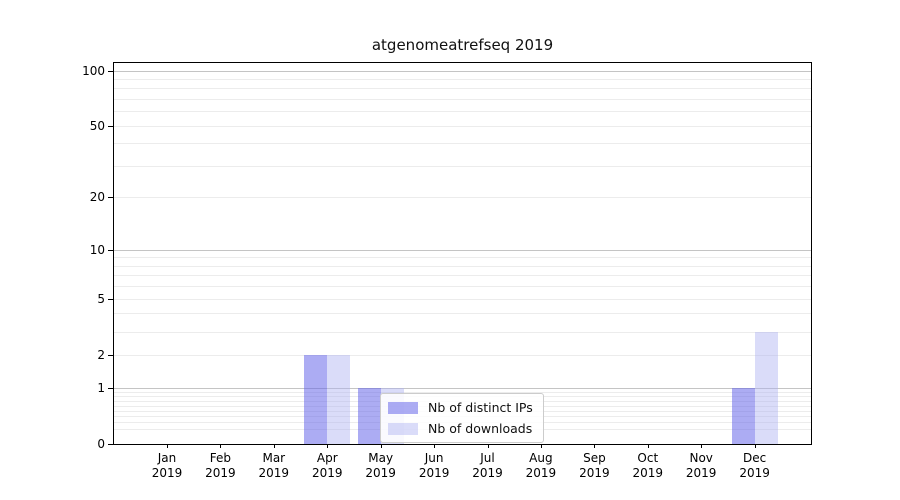 Image resolution: width=900 pixels, height=500 pixels. I want to click on x-tick-label: May 2019, so click(381, 466).